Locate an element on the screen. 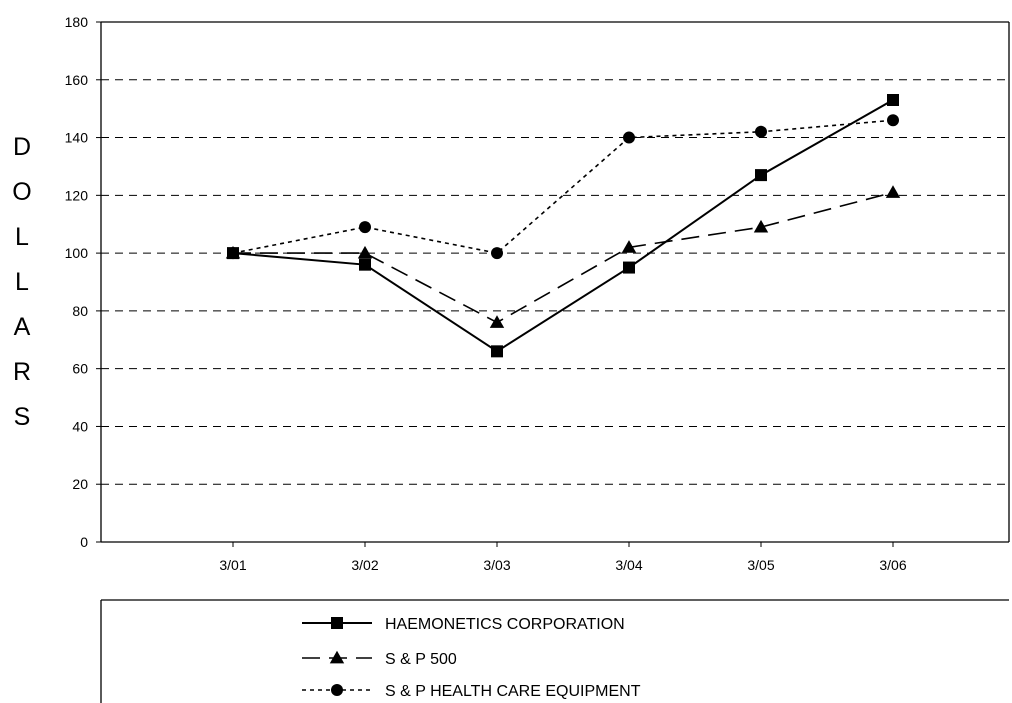  legend-marker-circle is located at coordinates (337, 690).